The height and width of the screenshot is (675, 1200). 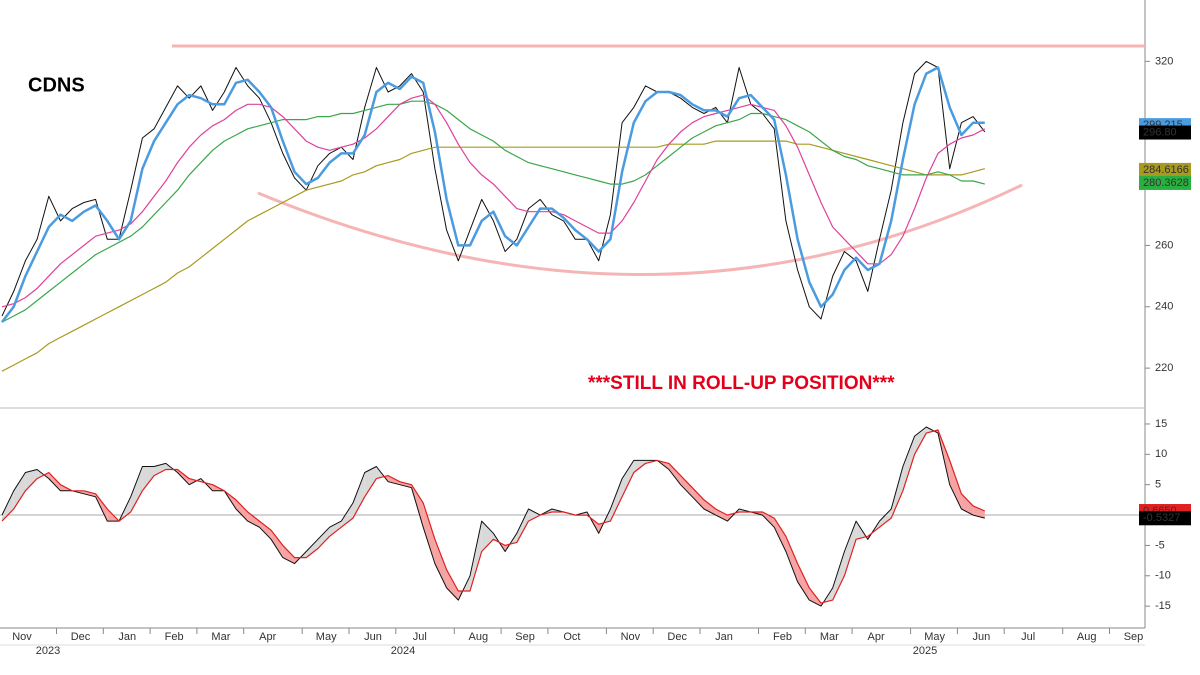 What do you see at coordinates (1158, 485) in the screenshot?
I see `y-tick-label: 5` at bounding box center [1158, 485].